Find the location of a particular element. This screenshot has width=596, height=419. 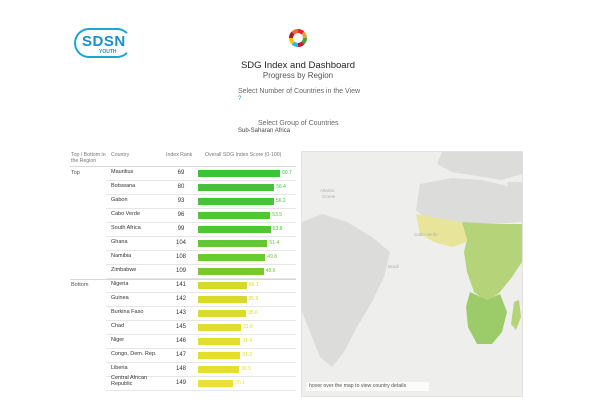

table-row: Central African Republic 149 26.1 is located at coordinates (183, 383).